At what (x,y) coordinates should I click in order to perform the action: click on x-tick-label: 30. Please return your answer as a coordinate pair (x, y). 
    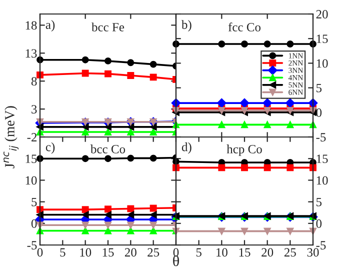
    Looking at the image, I should click on (313, 252).